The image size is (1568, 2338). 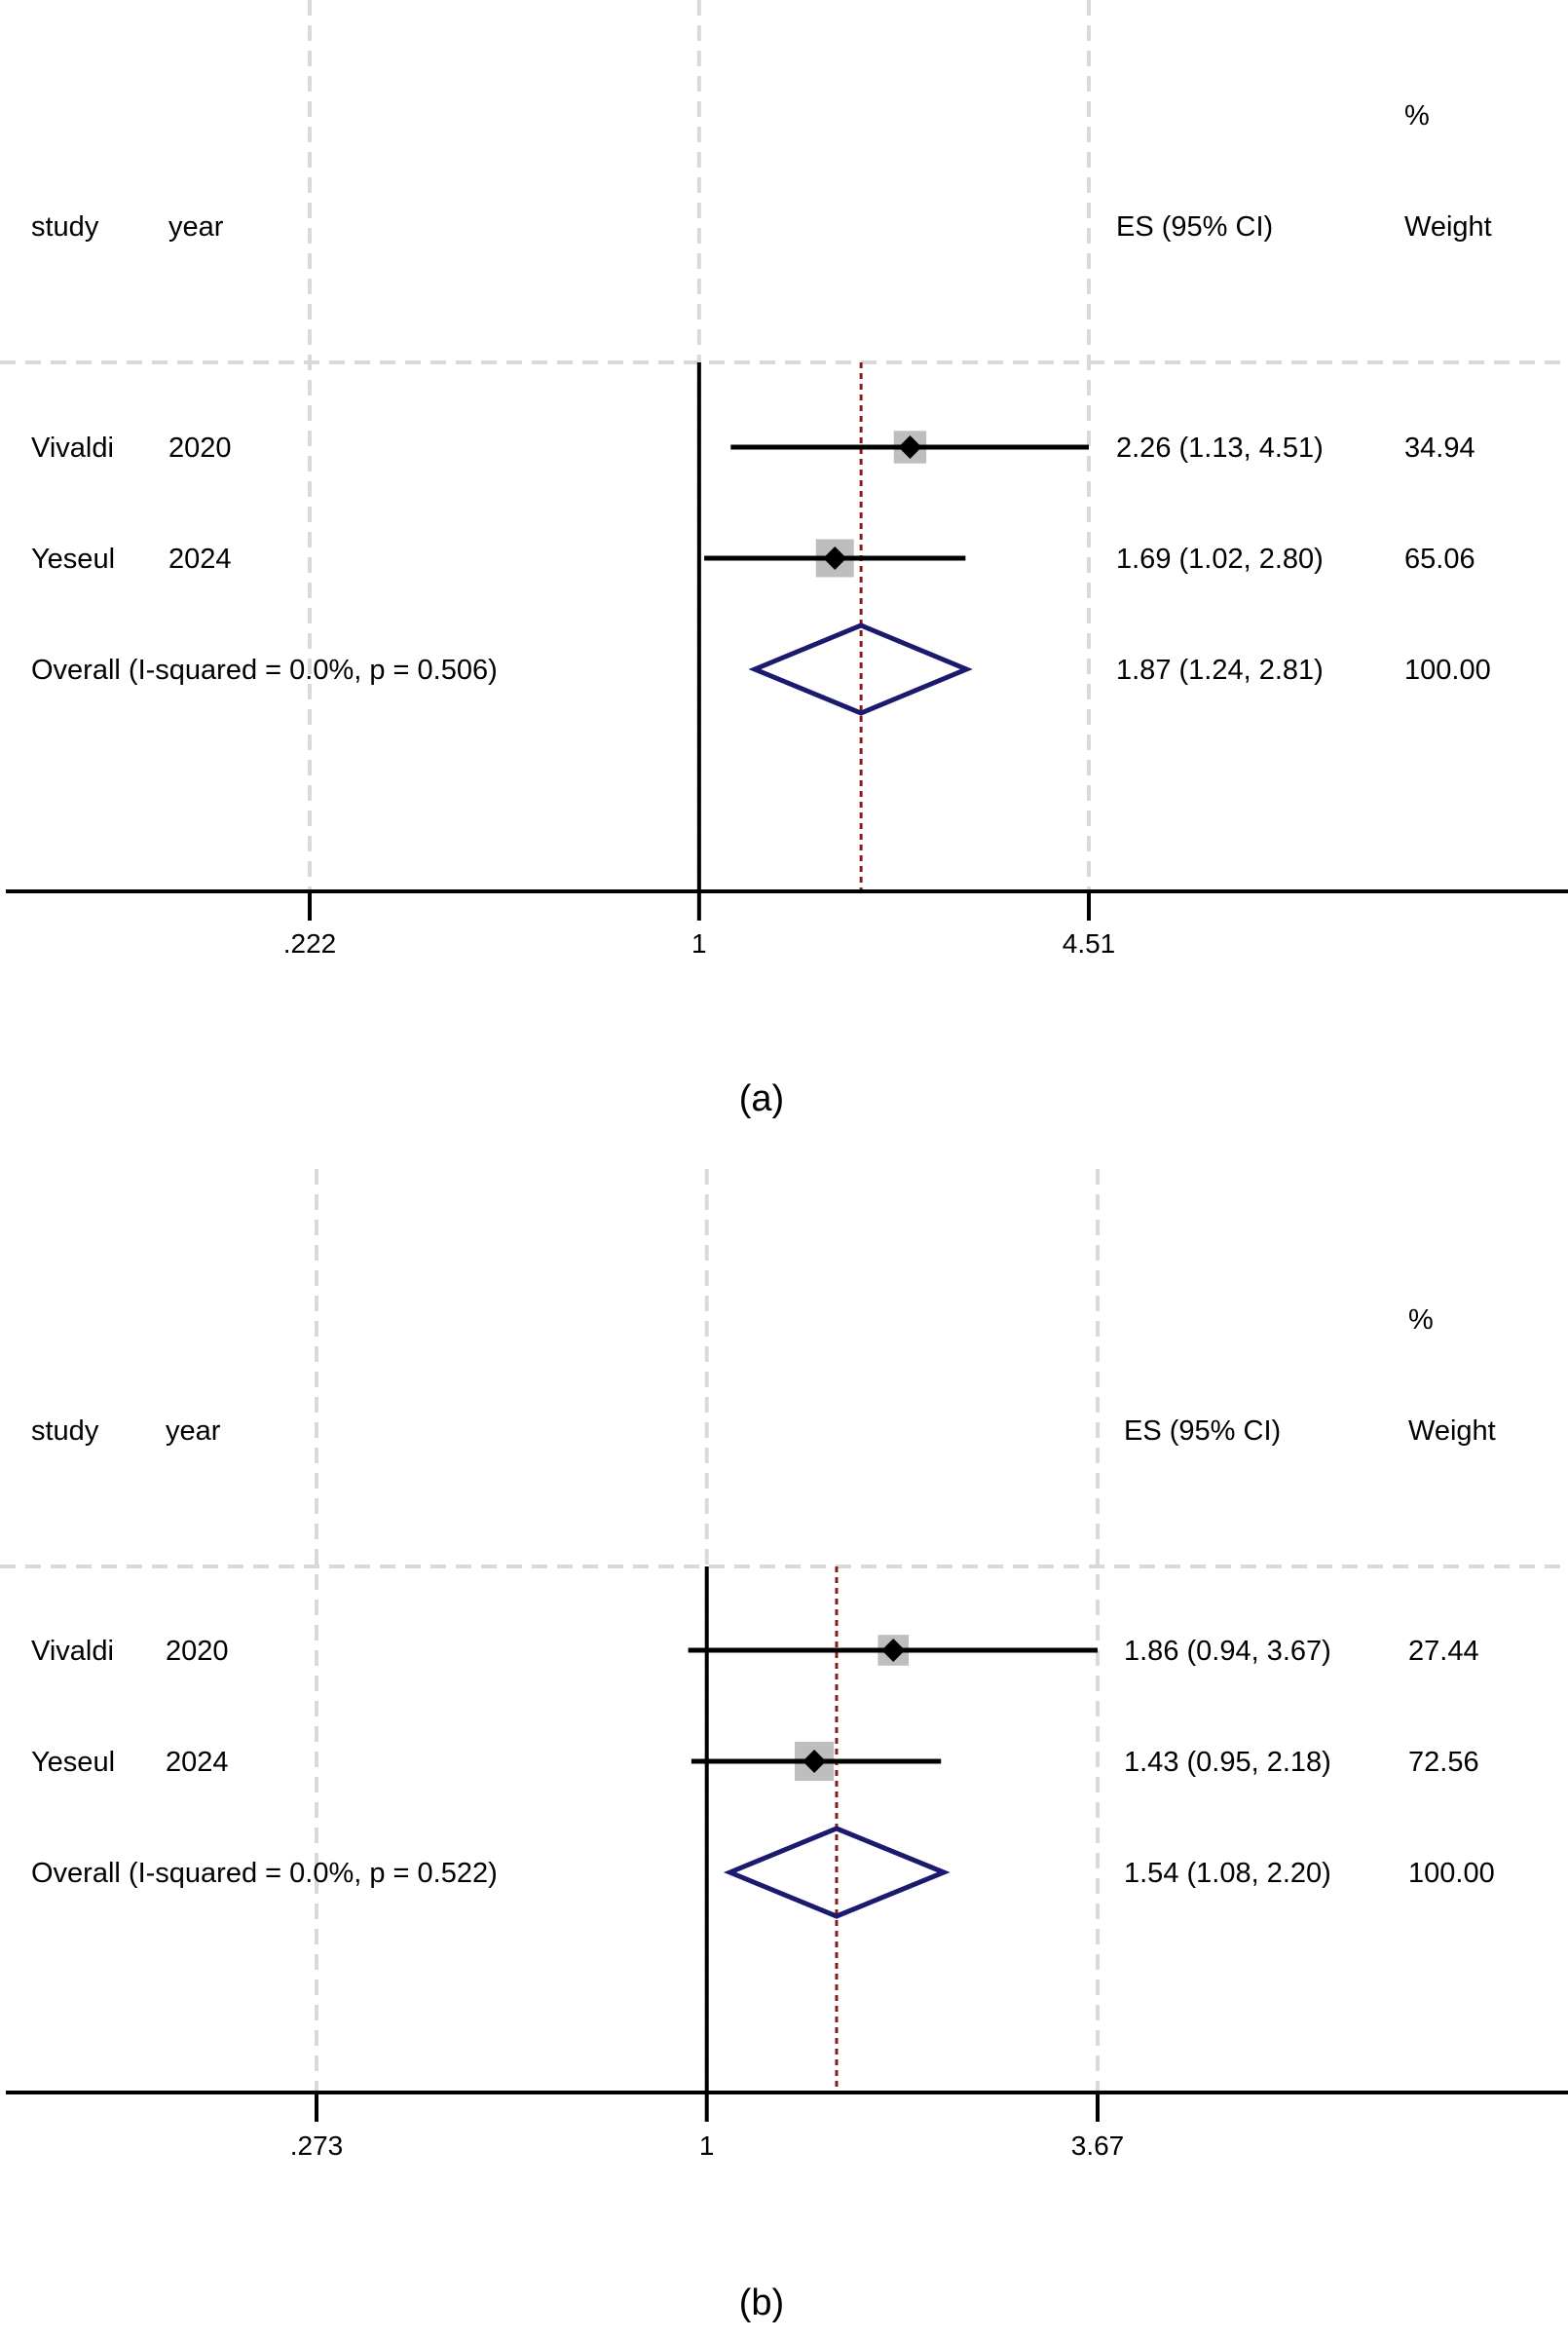 I want to click on overall-label: Overall (I-squared = 0.0%, p = 0.506), so click(x=264, y=670).